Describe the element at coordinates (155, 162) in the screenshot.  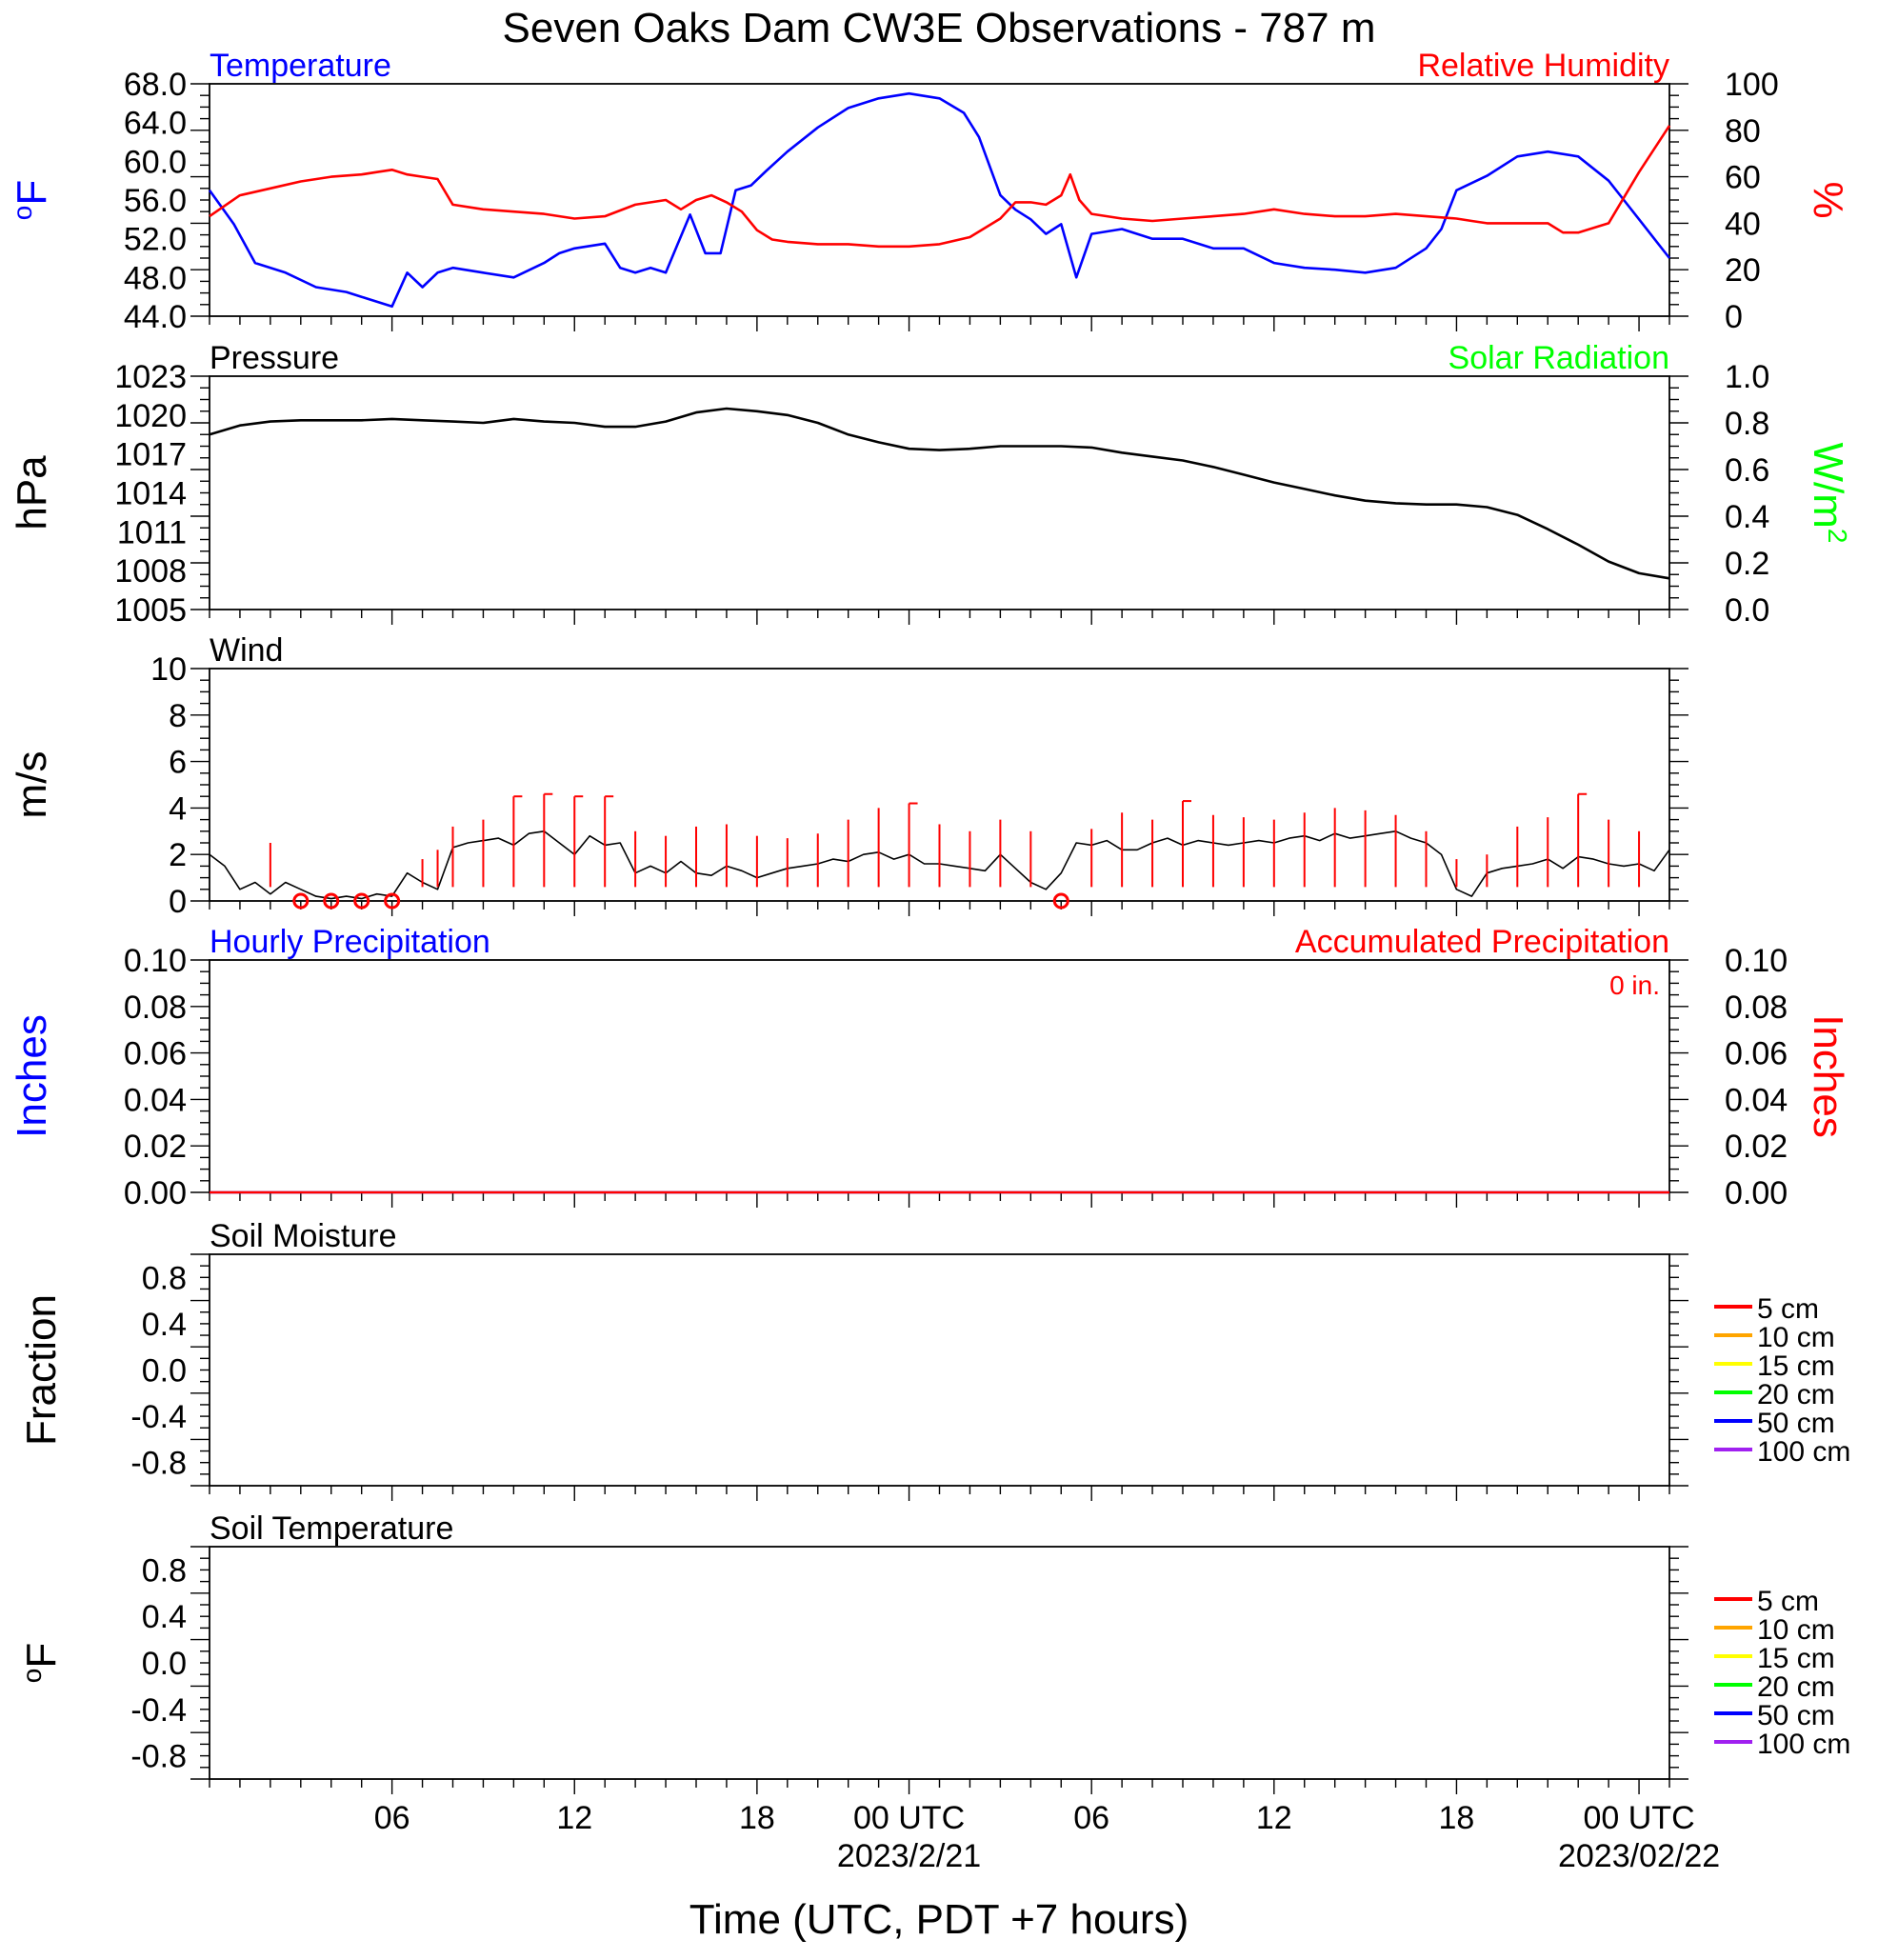
I see `y-tick-label-left: 60.0` at that location.